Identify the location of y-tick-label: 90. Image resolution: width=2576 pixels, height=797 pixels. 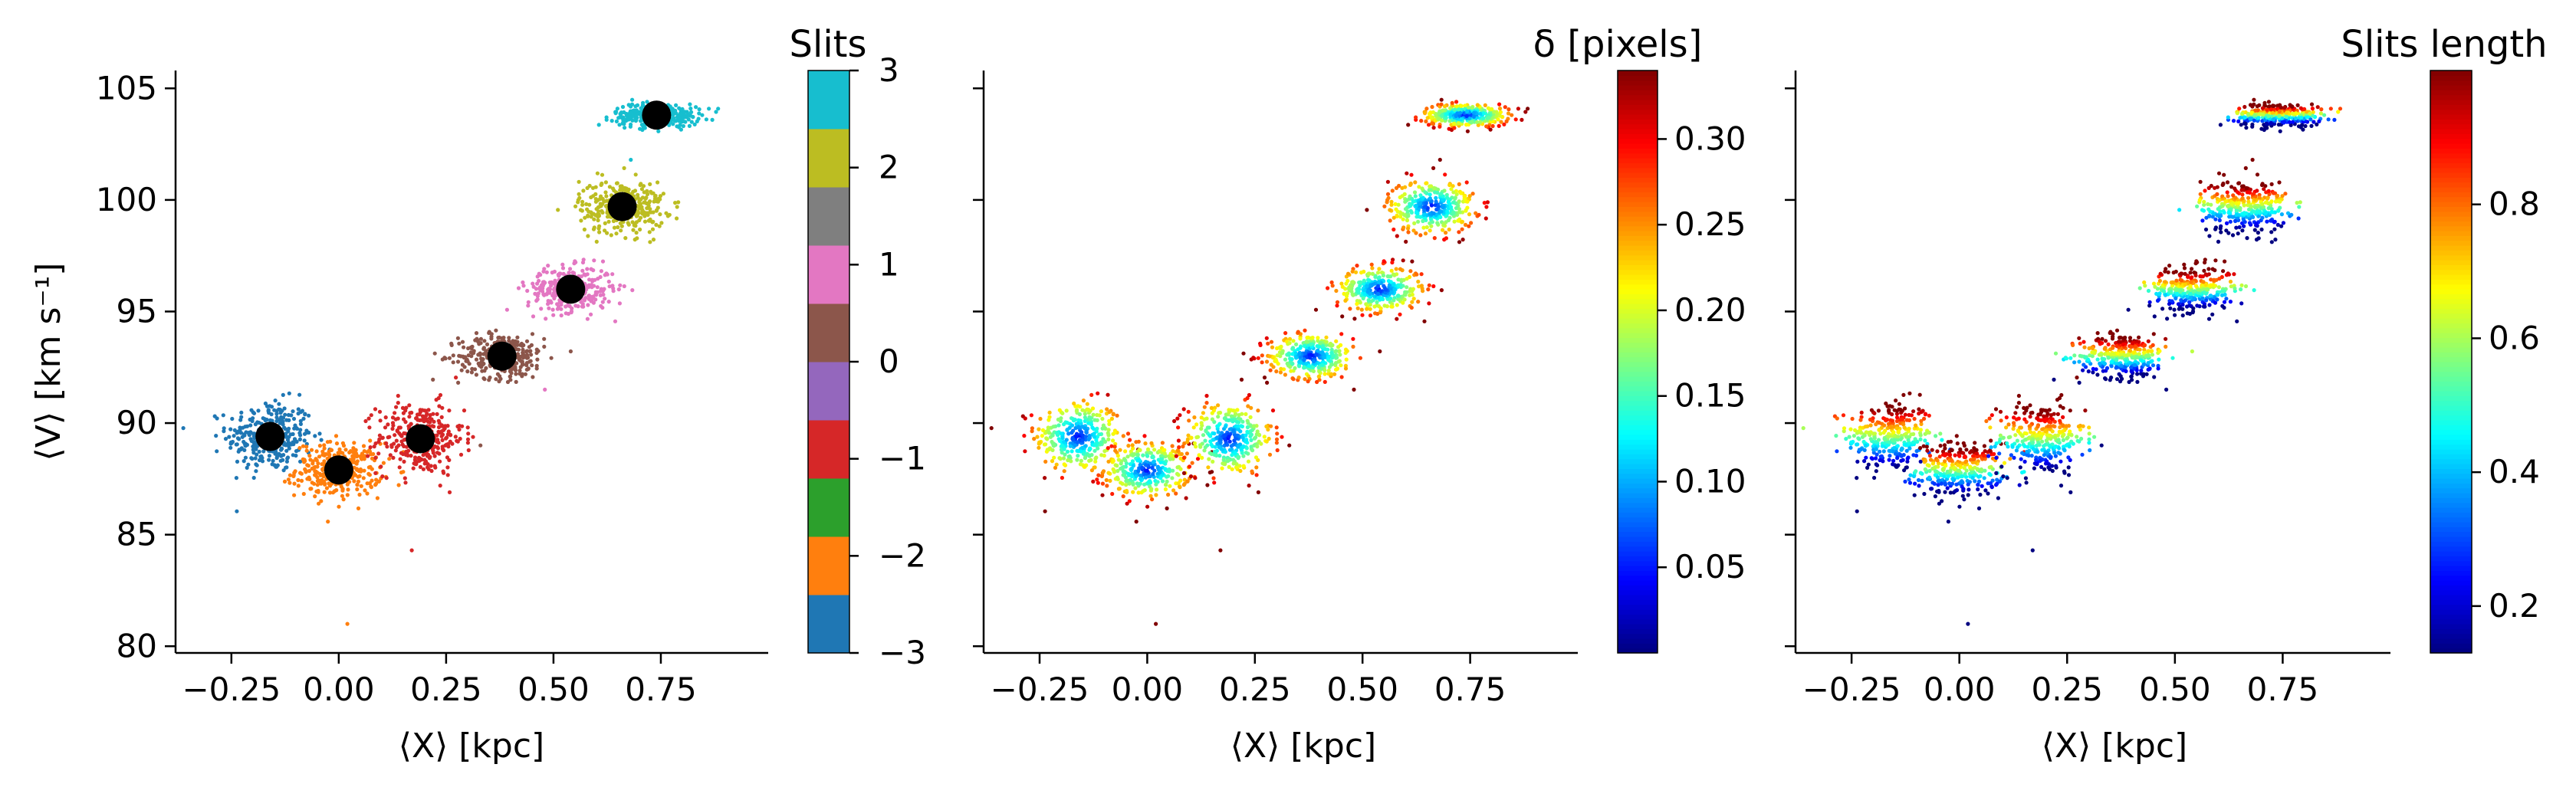
(137, 423).